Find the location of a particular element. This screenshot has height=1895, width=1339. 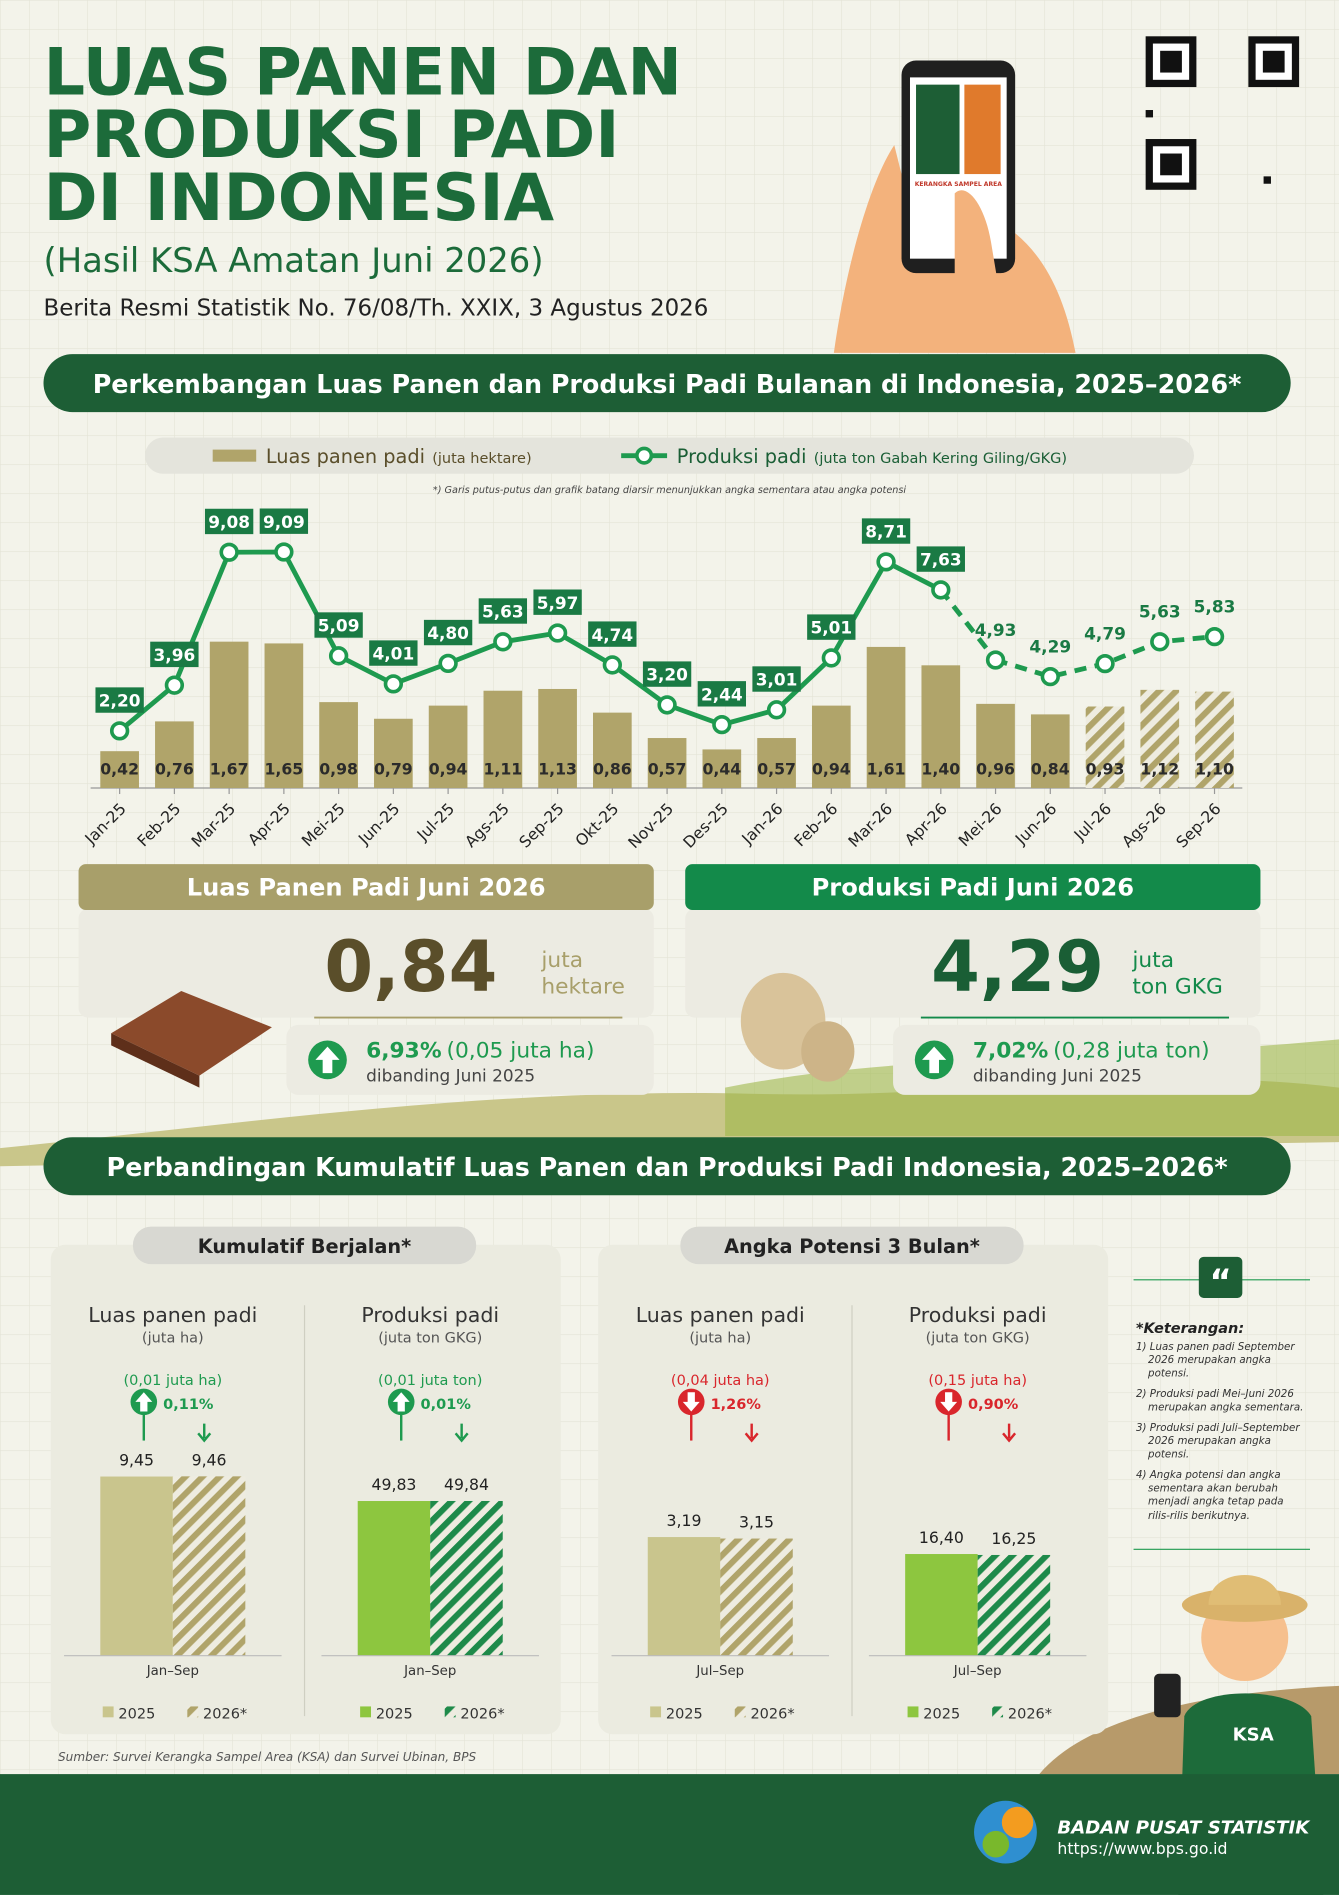

quote-icon: “ is located at coordinates (1220, 1281).